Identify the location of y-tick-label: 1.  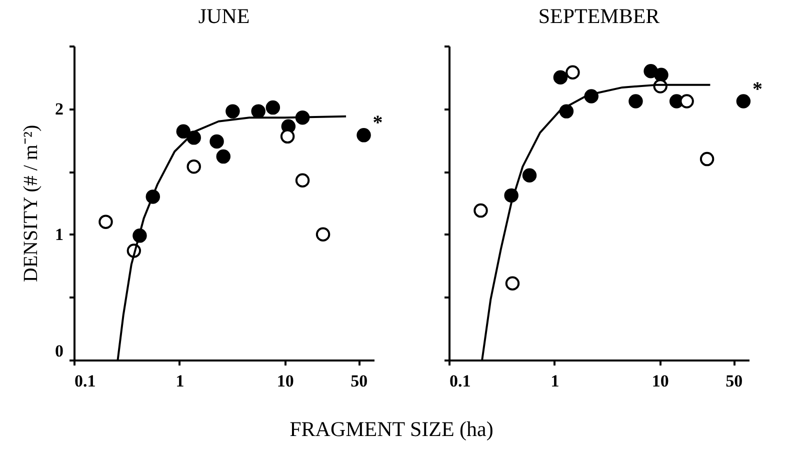
(59, 234).